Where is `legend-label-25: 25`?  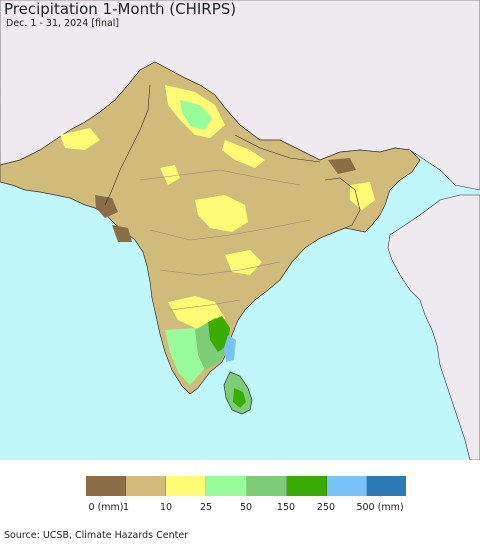 legend-label-25: 25 is located at coordinates (206, 507).